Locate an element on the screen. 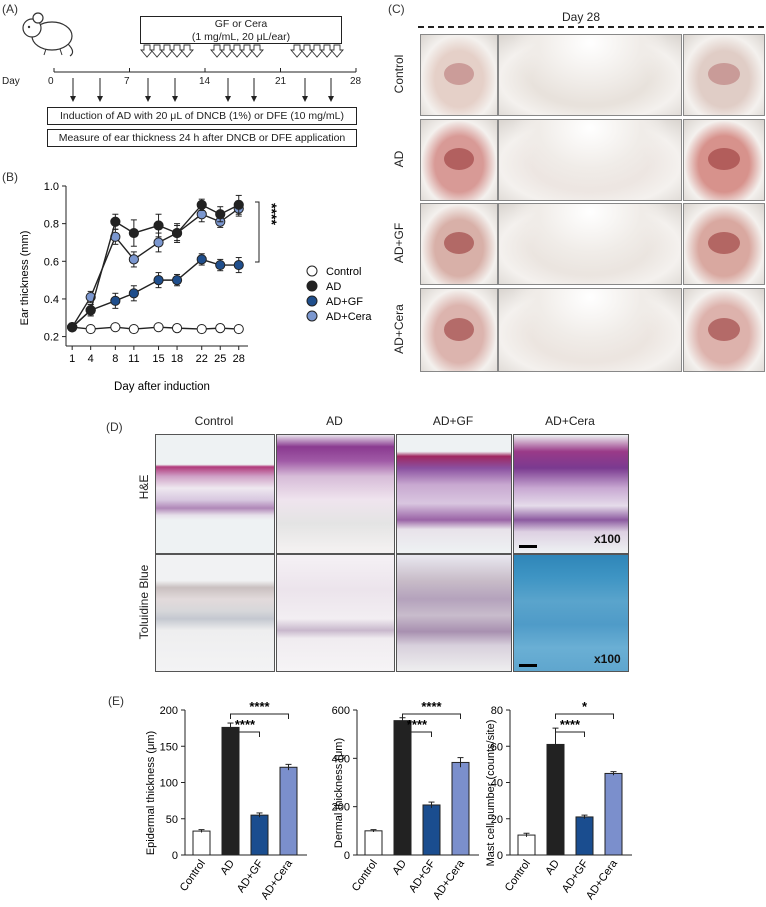  timeline-day-7: 7 is located at coordinates (127, 81).